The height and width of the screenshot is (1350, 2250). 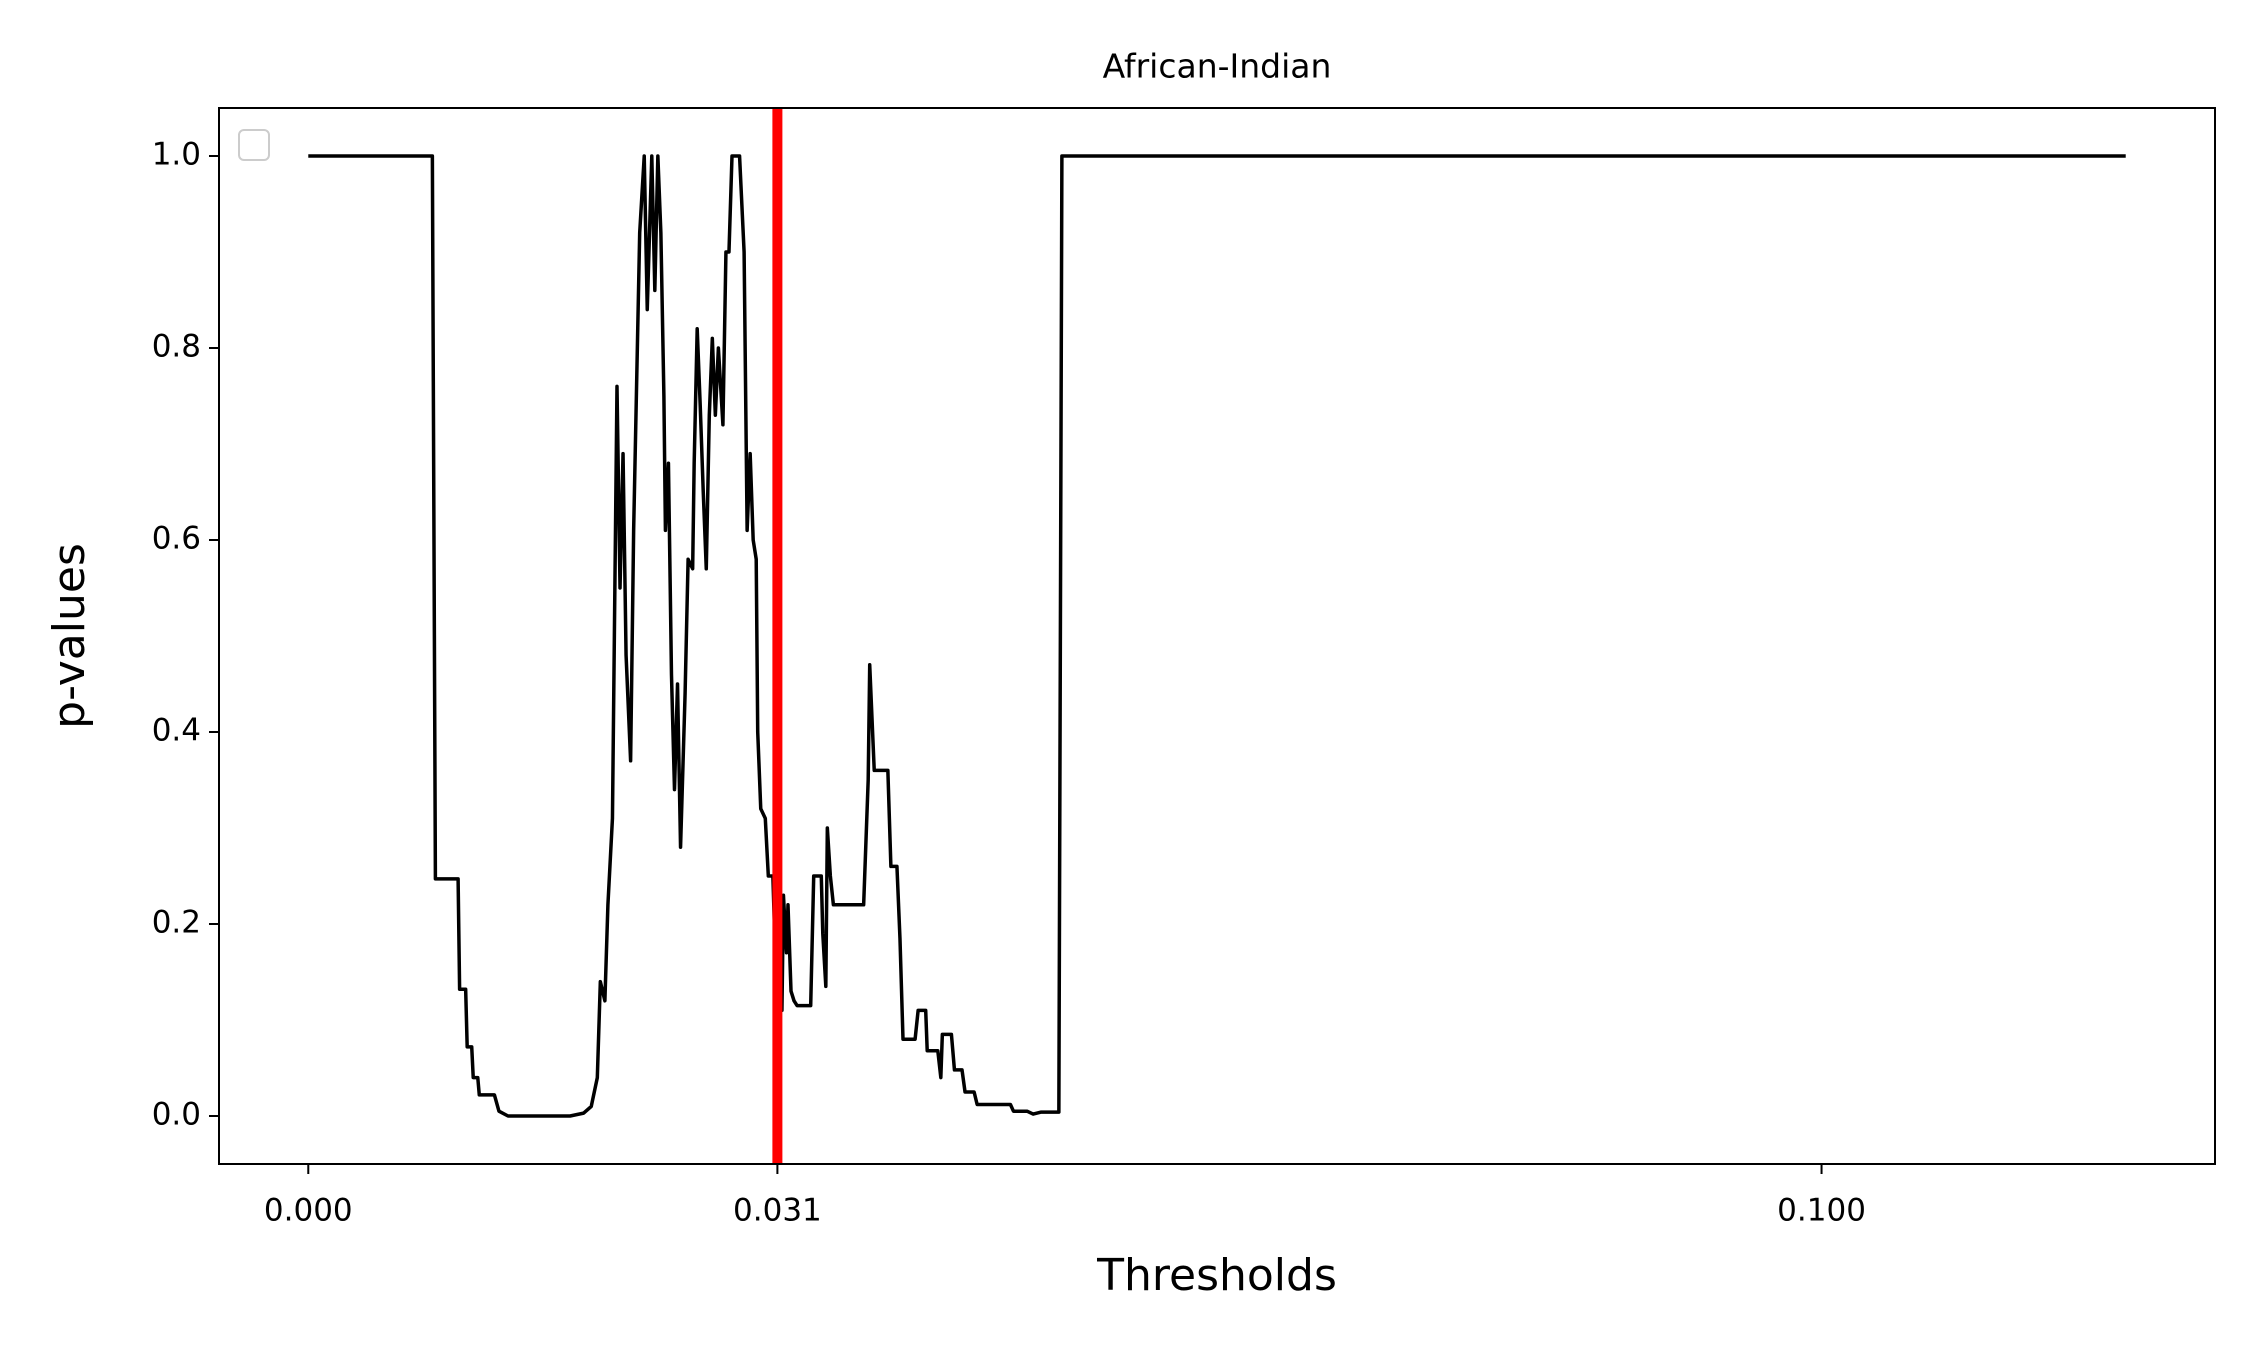 I want to click on x-tick-label: 0.100, so click(x=1821, y=1211).